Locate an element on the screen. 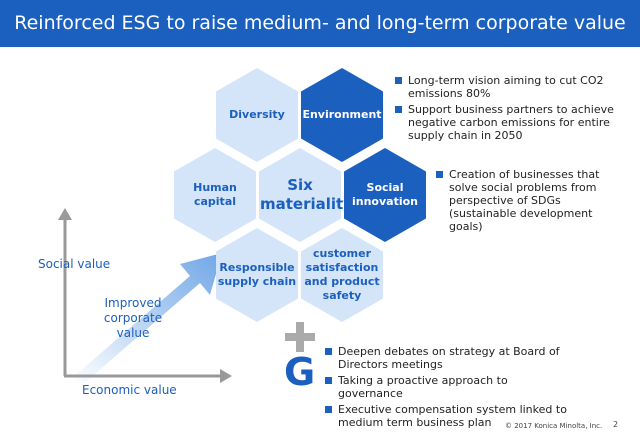 The width and height of the screenshot is (640, 443). plus-h is located at coordinates (300, 337).